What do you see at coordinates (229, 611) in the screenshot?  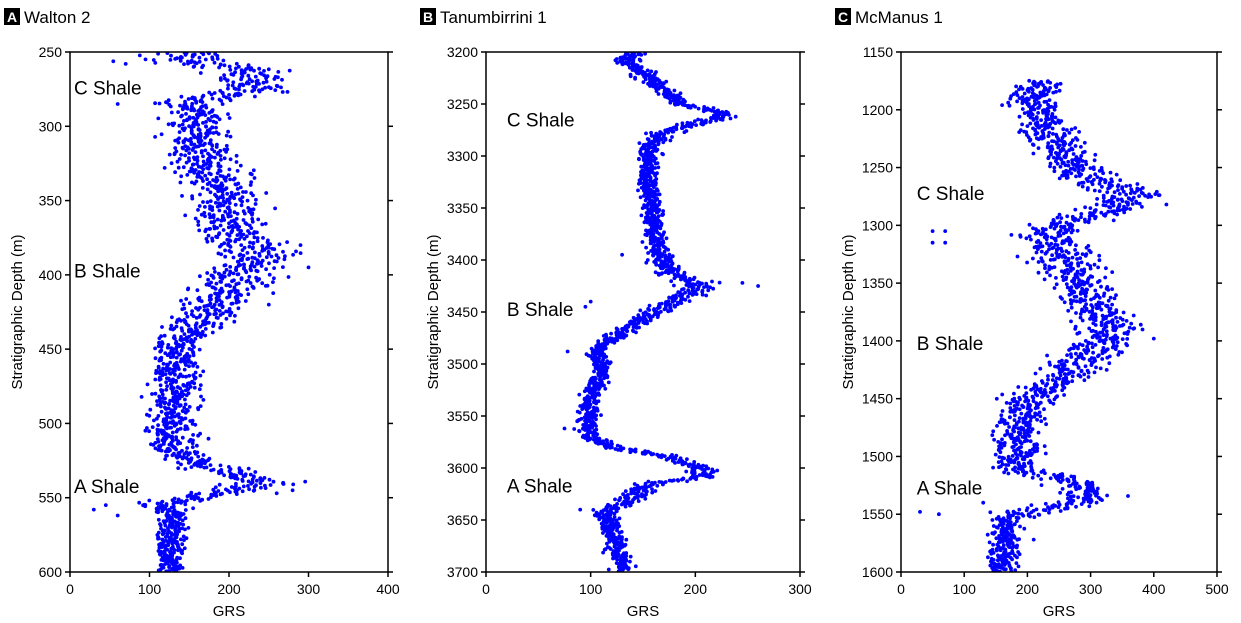 I see `x-axis-label: GRS` at bounding box center [229, 611].